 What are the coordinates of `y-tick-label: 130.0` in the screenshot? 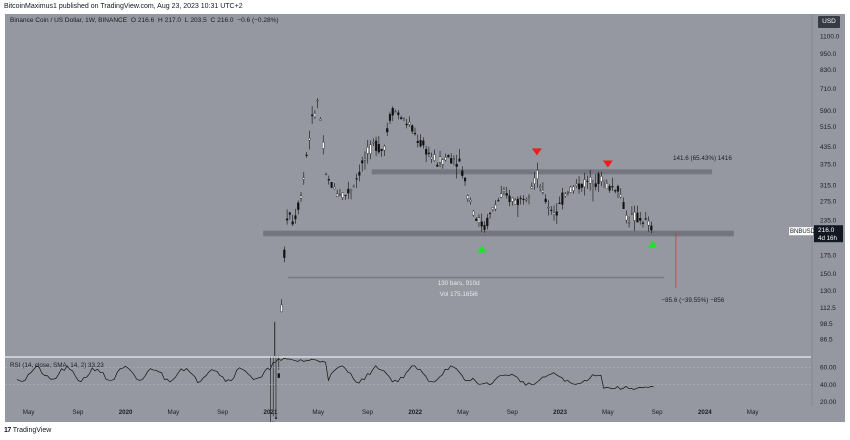 It's located at (828, 291).